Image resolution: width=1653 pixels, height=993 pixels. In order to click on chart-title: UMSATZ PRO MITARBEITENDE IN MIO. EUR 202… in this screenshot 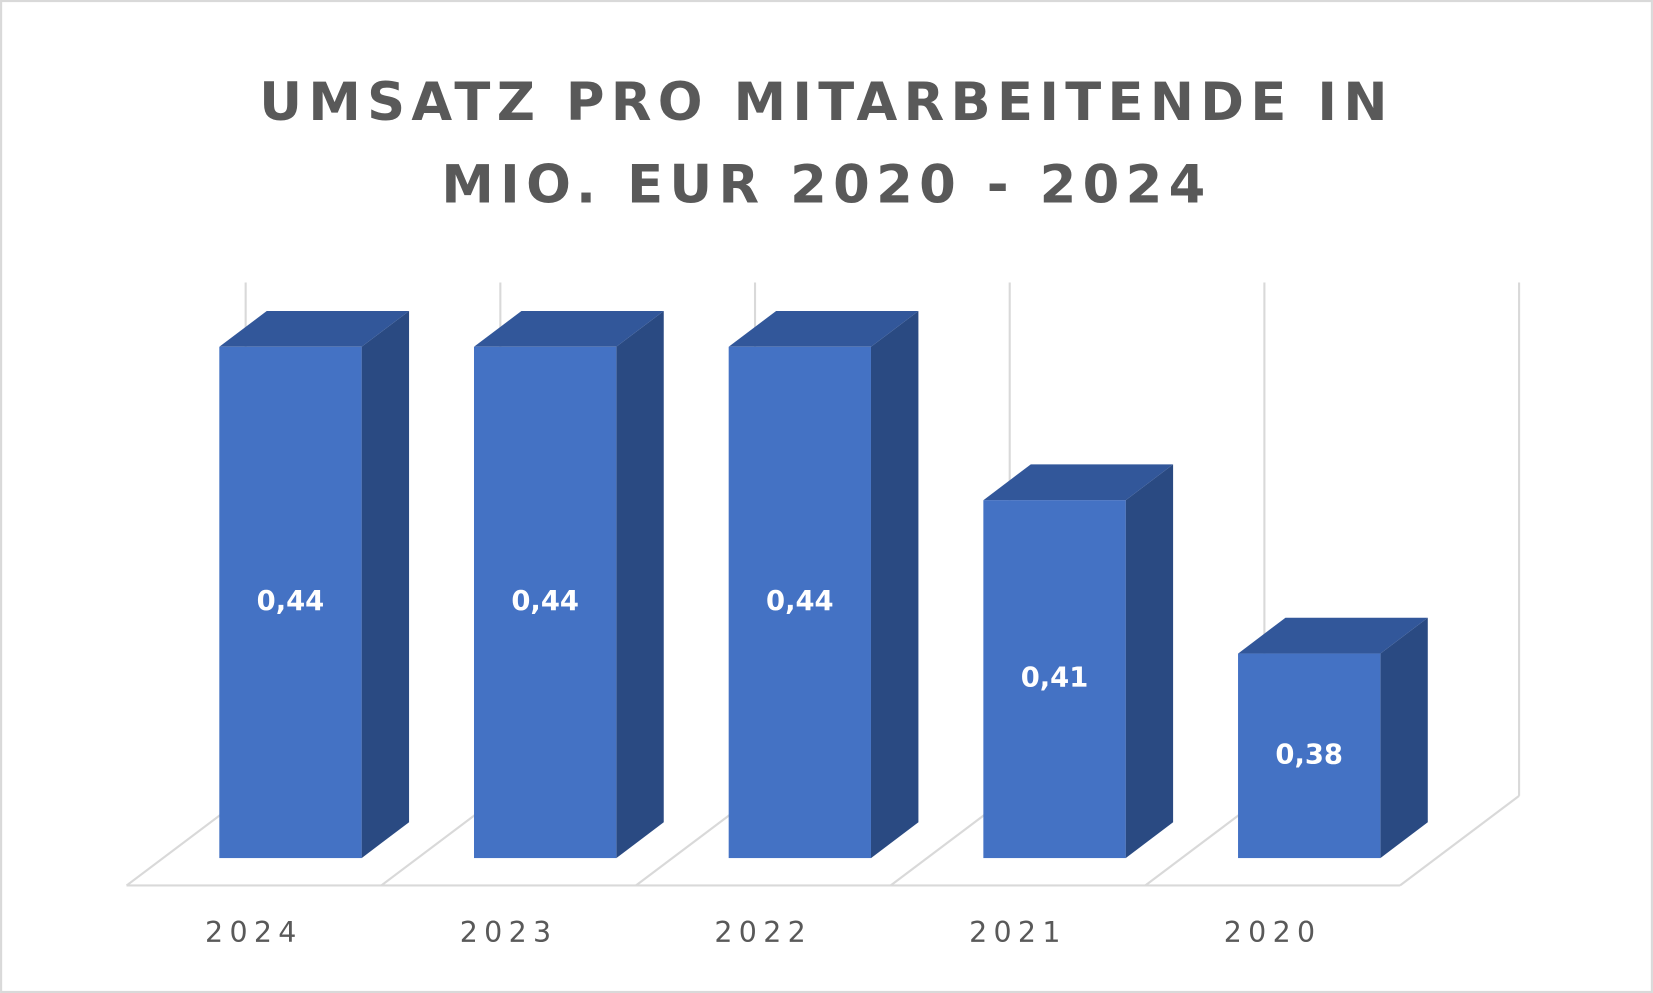, I will do `click(826, 143)`.